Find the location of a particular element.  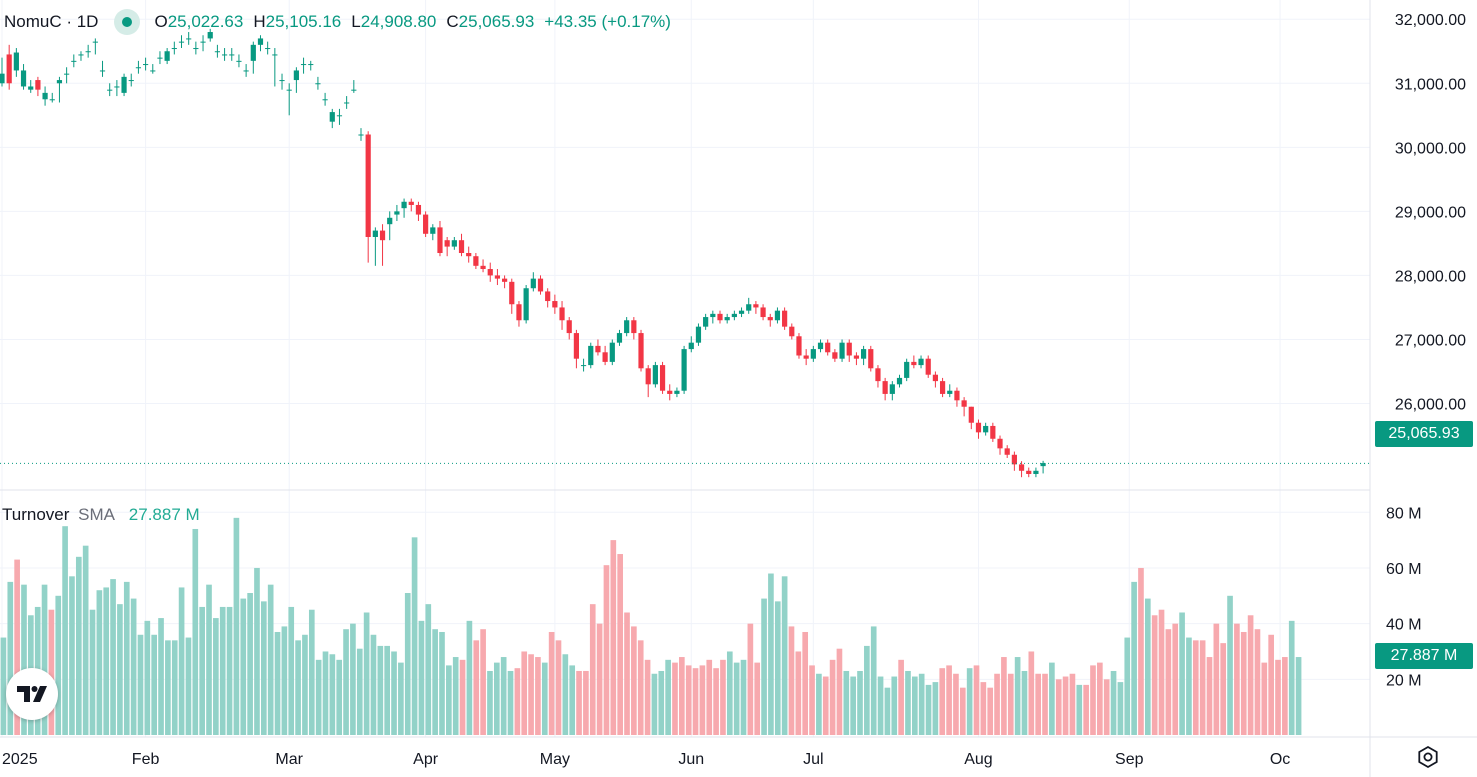

market-status-icon is located at coordinates (127, 22).